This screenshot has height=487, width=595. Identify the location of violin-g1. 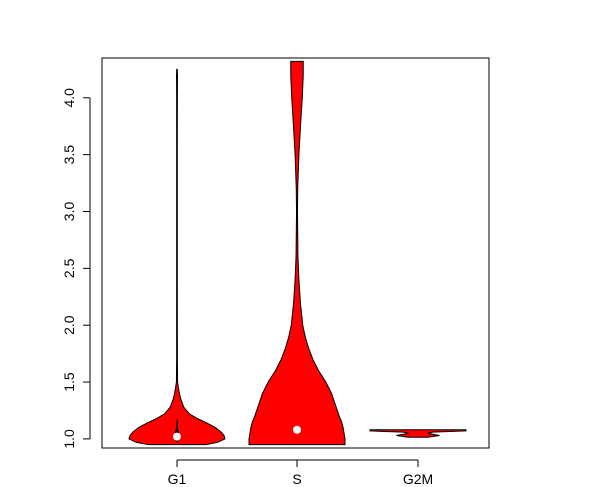
(177, 257).